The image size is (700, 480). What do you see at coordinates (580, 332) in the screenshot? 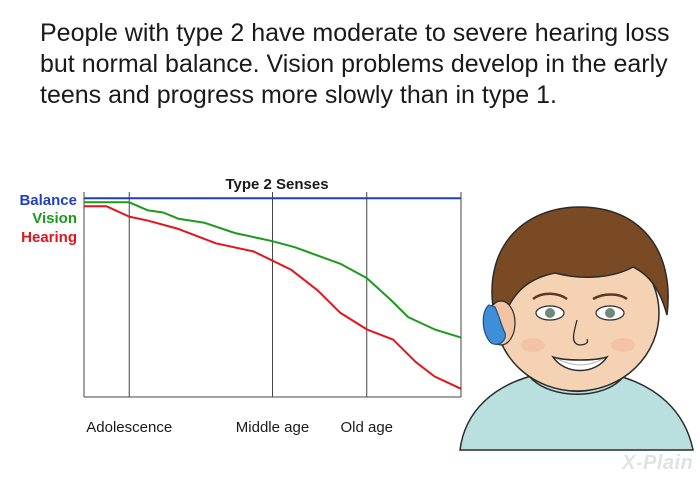
I see `nose-shape` at bounding box center [580, 332].